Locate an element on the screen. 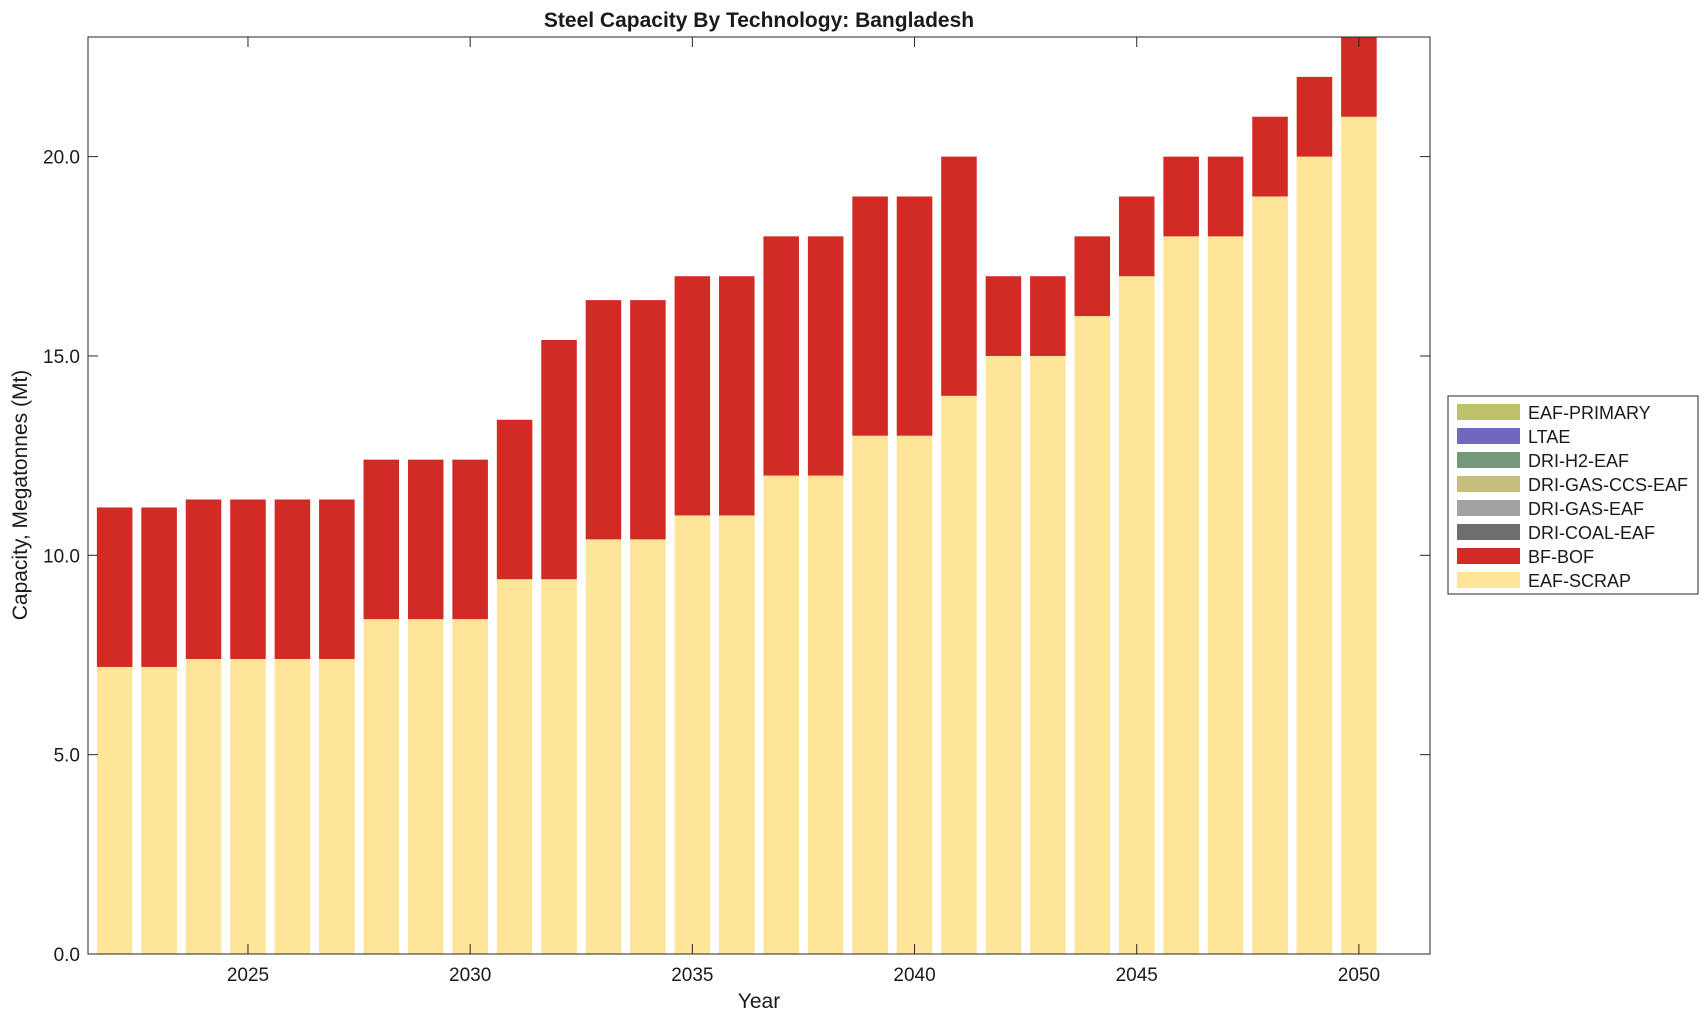 This screenshot has height=1026, width=1708. bar-bf-bof-2032 is located at coordinates (559, 460).